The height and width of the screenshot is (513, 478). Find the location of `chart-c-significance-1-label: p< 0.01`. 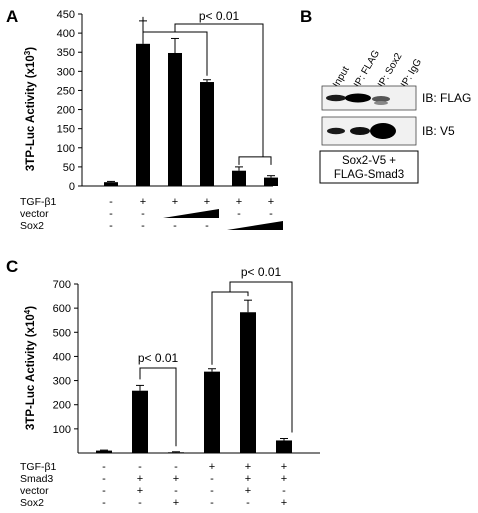

chart-c-significance-1-label: p< 0.01 is located at coordinates (158, 358).